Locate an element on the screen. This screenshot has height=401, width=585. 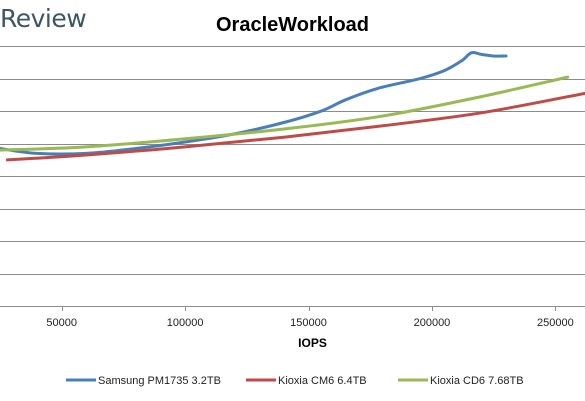
x-tick-labels: 50000 100000 150000 200000 250000 is located at coordinates (309, 323).